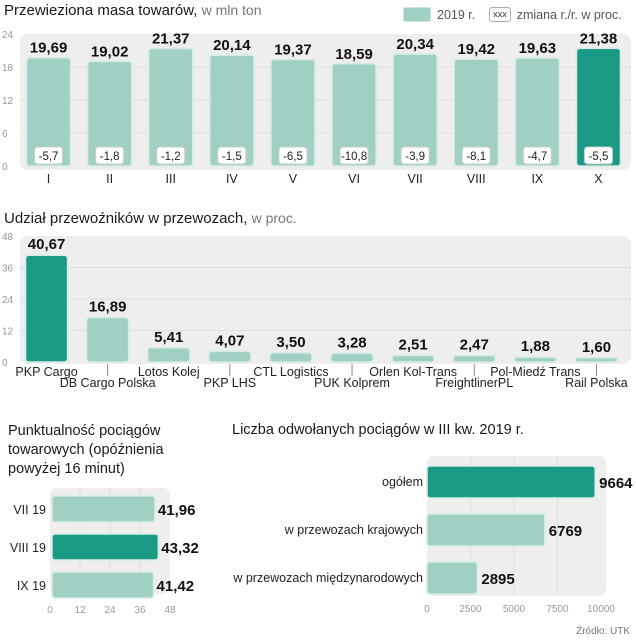 The image size is (636, 640). Describe the element at coordinates (413, 344) in the screenshot. I see `chart-udzial-value-label: 2,51` at that location.